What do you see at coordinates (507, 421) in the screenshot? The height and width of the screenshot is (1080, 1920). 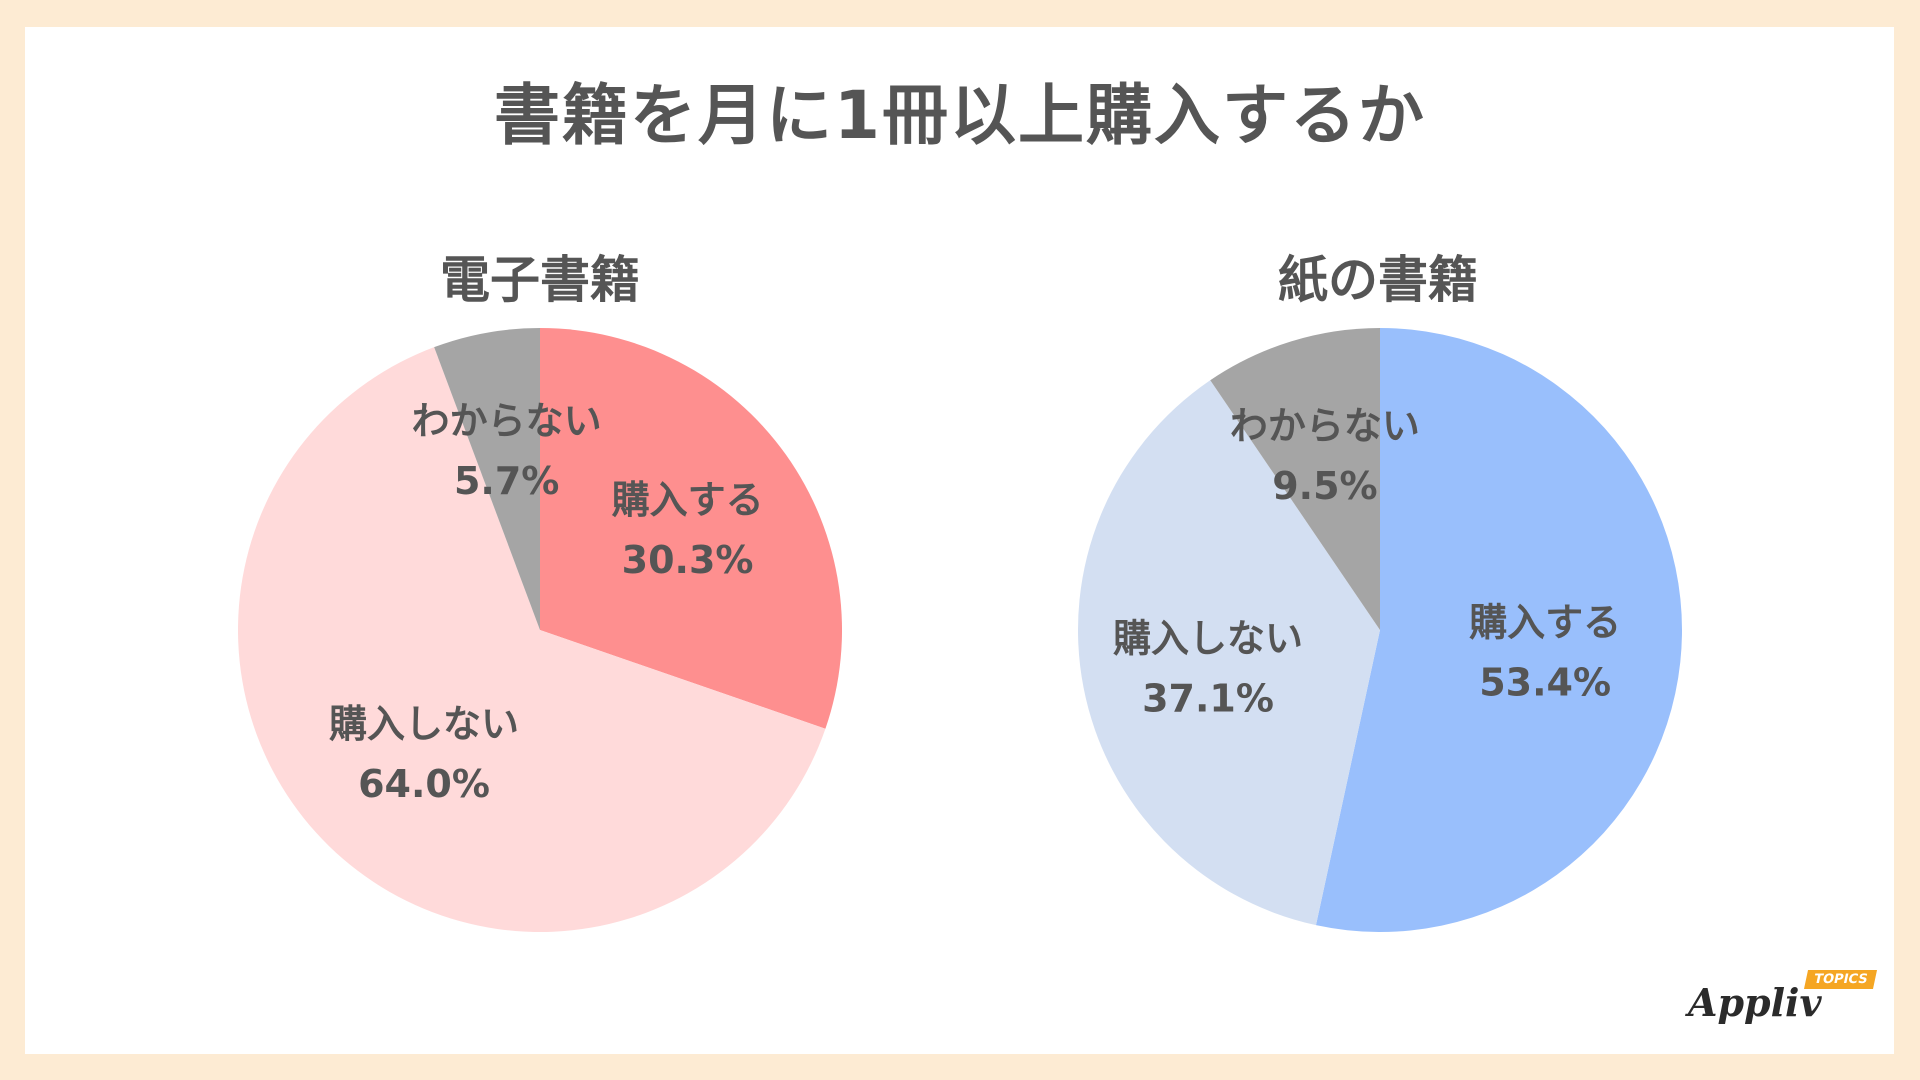 I see `pie0-label-unknown: わからない` at bounding box center [507, 421].